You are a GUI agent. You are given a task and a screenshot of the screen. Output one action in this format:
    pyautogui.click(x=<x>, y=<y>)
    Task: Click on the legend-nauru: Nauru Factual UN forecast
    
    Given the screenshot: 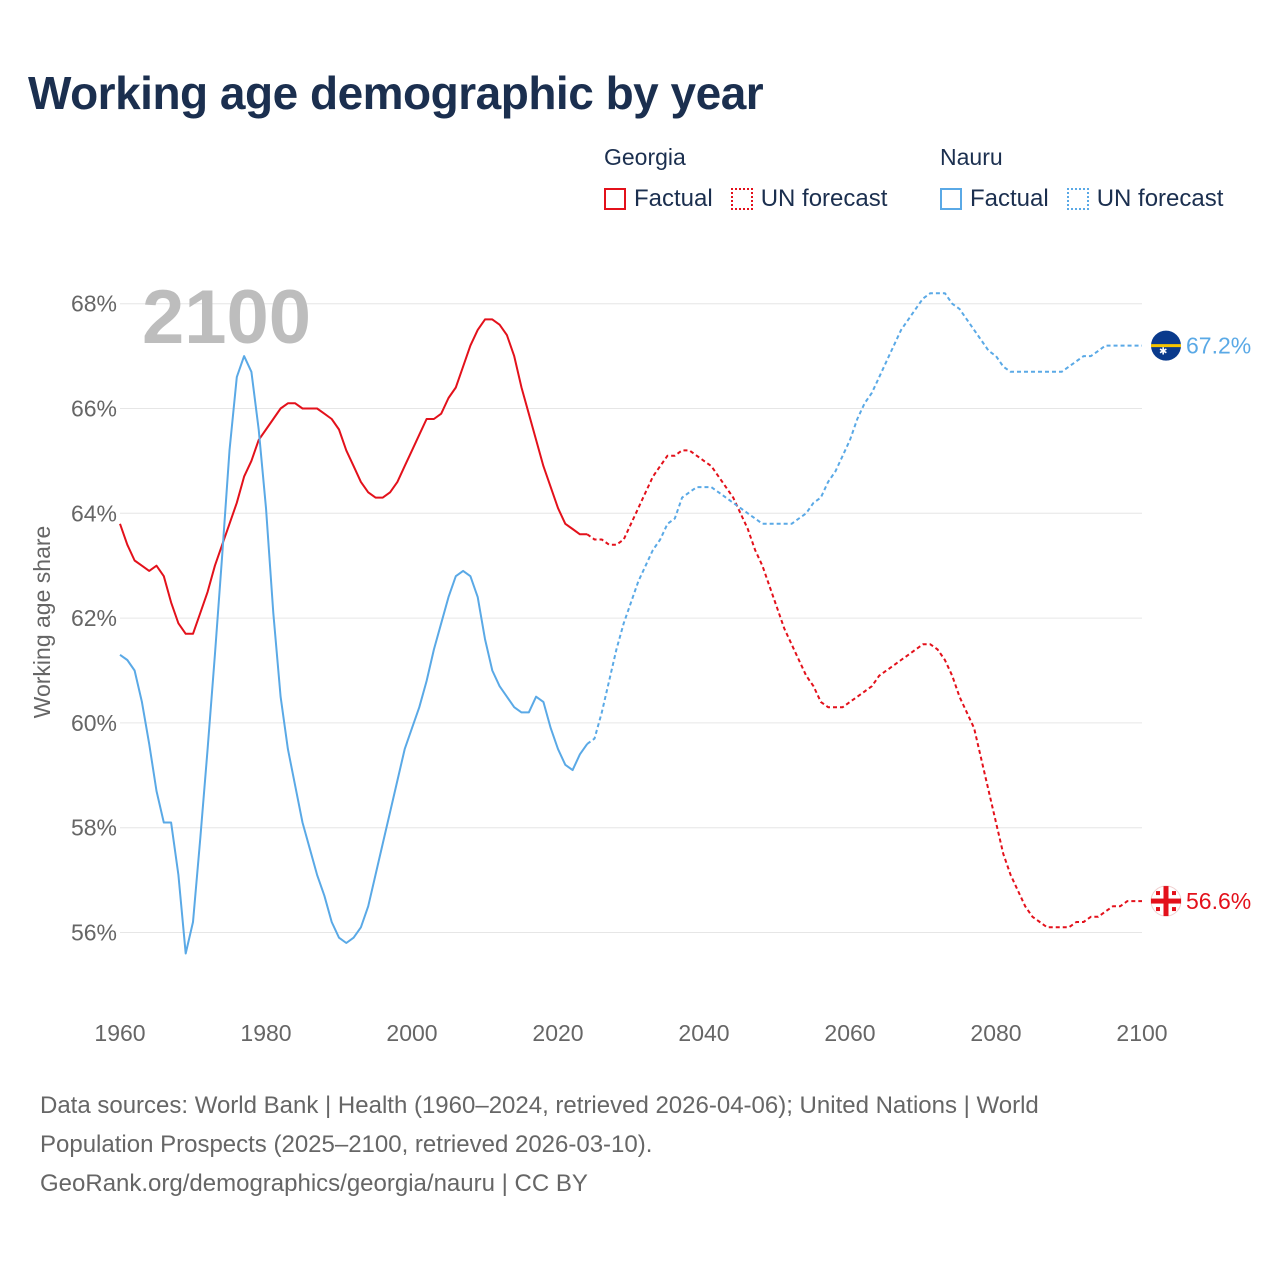 What is the action you would take?
    pyautogui.click(x=1081, y=178)
    